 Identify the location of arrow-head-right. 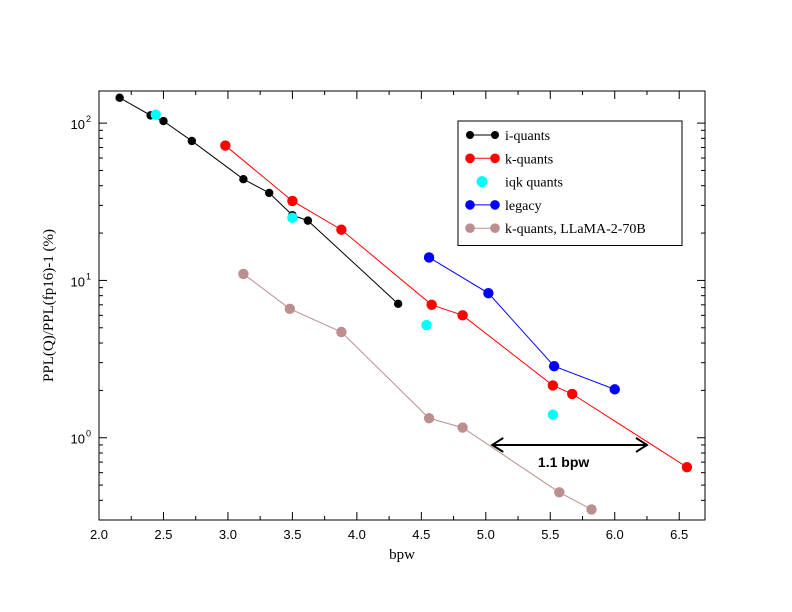
(642, 445).